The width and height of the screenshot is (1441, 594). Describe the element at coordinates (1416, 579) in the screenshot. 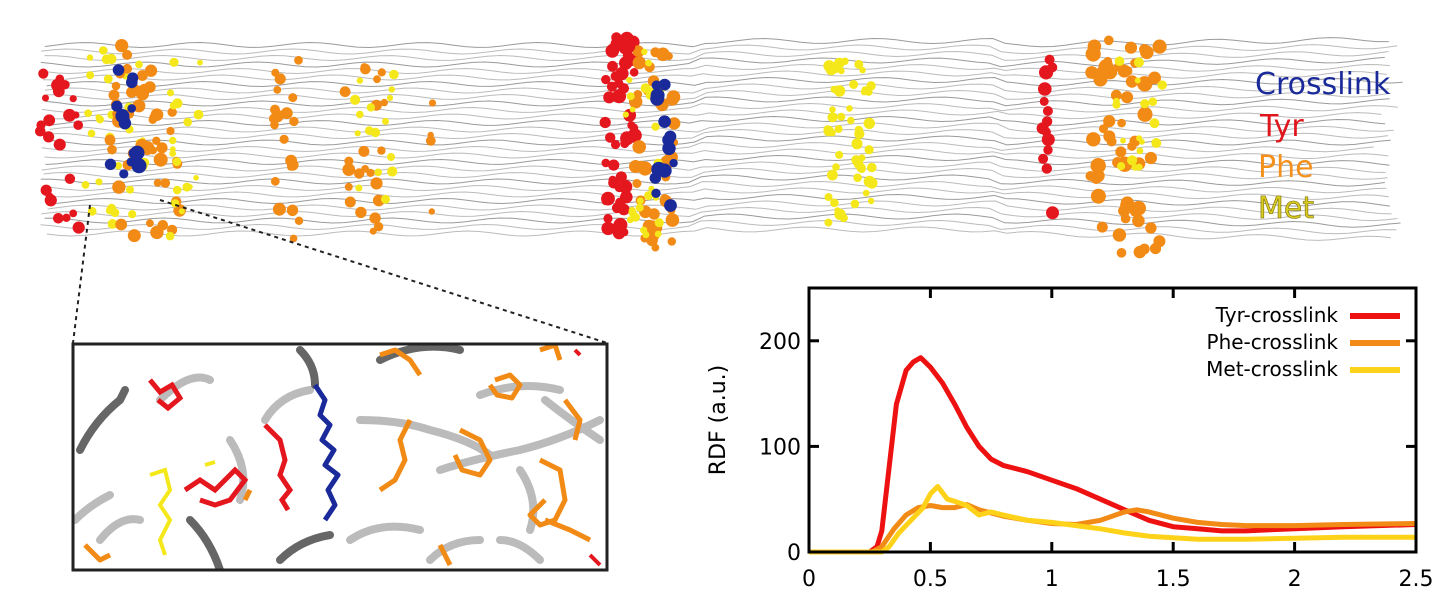

I see `x-tick-label: 2.5` at that location.